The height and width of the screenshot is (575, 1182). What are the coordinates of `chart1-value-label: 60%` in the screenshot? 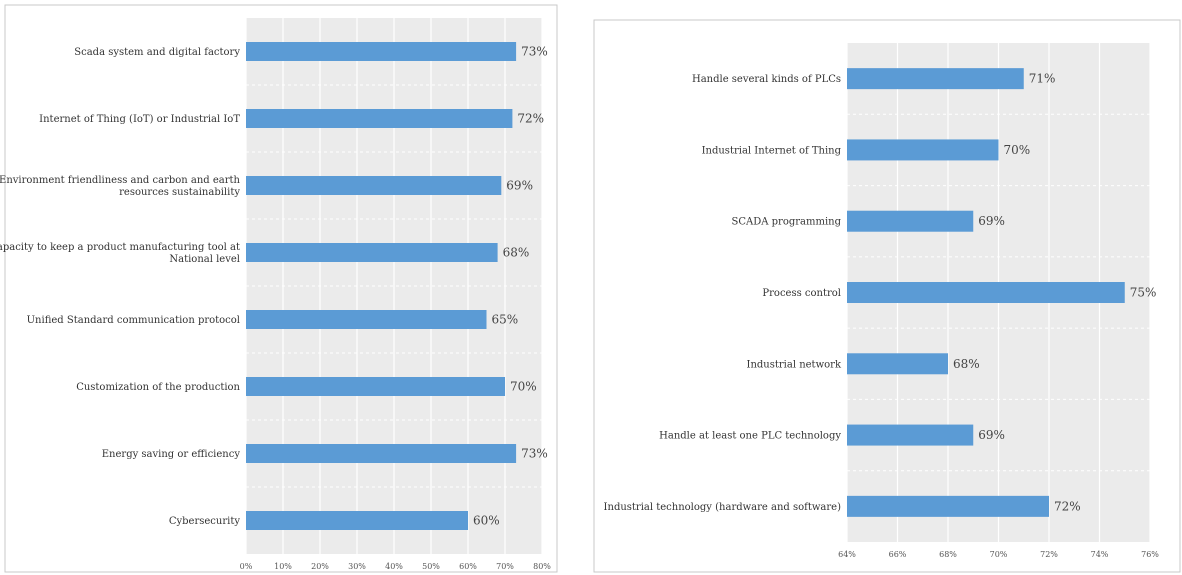 It's located at (486, 521).